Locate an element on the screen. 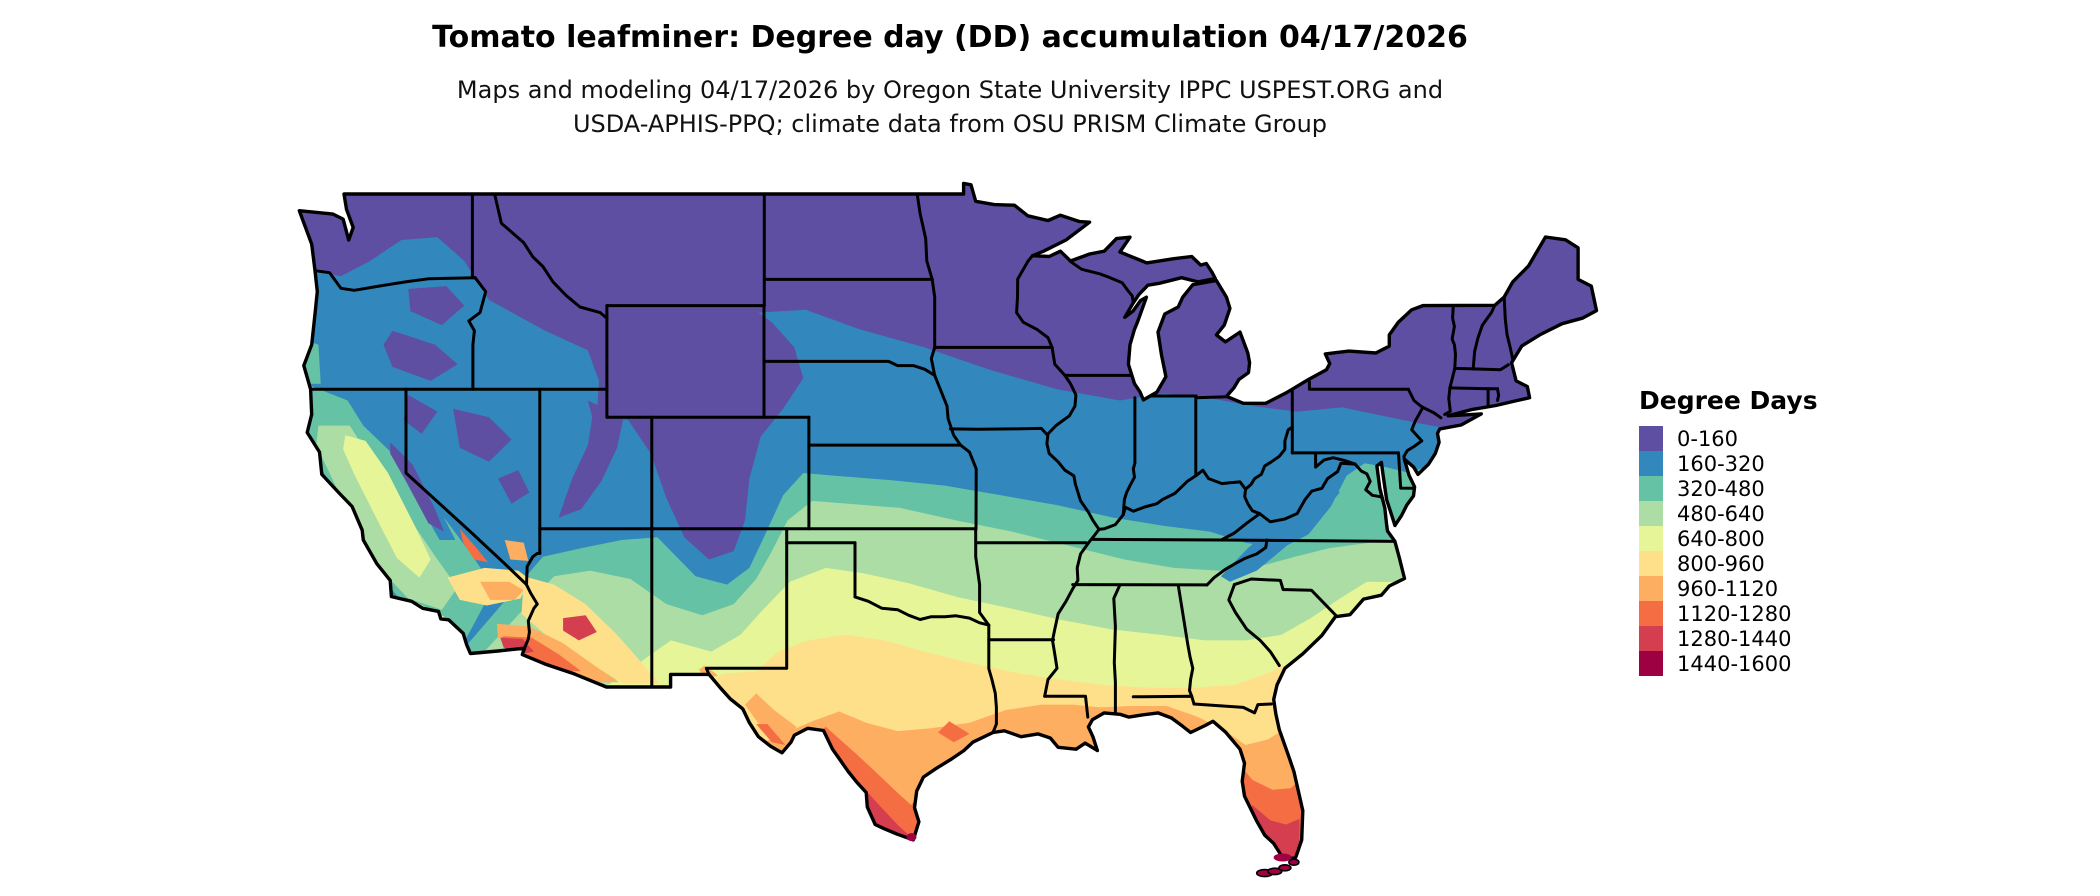 This screenshot has width=2100, height=896. legend-item: 640-800 is located at coordinates (1728, 538).